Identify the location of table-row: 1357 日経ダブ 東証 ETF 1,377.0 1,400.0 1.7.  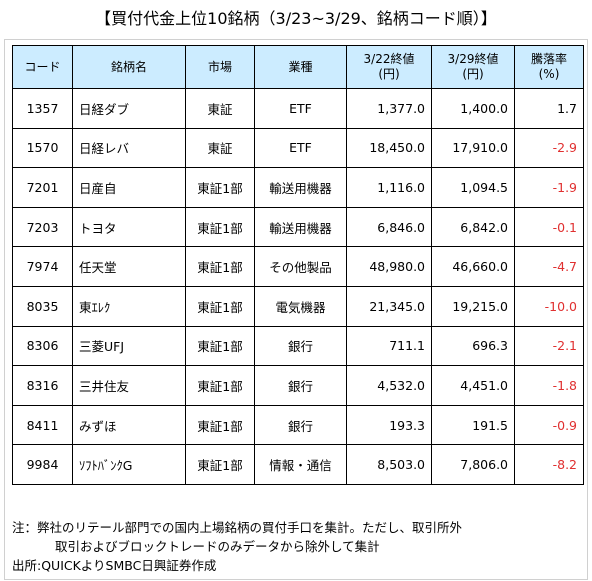
(298, 108).